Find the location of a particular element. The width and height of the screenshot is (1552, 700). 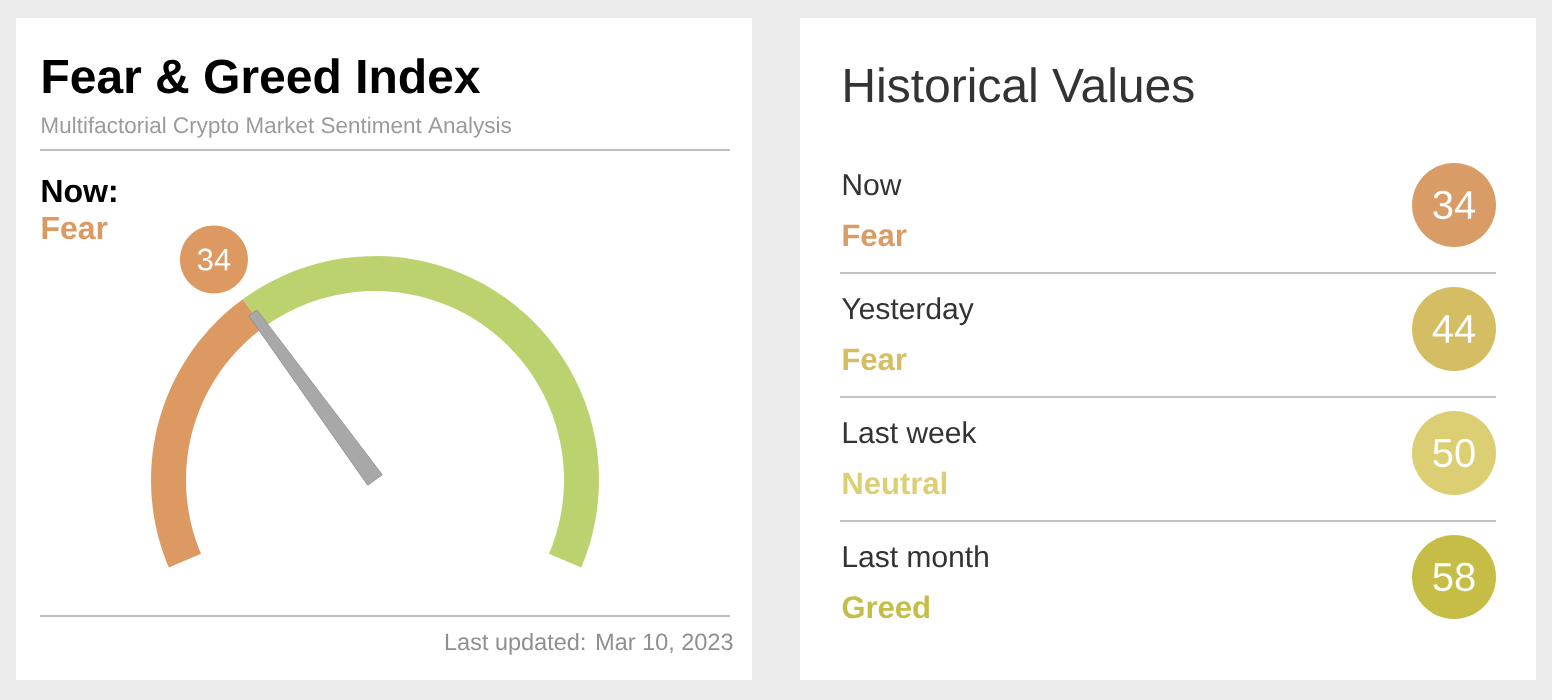

category-label: Yesterday is located at coordinates (908, 311).